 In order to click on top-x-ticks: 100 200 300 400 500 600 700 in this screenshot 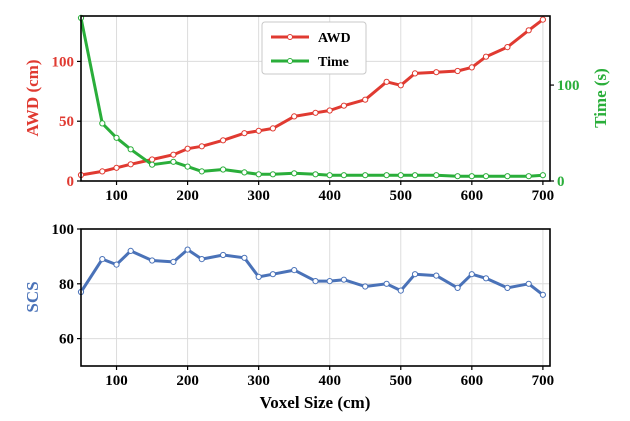, I will do `click(329, 192)`.